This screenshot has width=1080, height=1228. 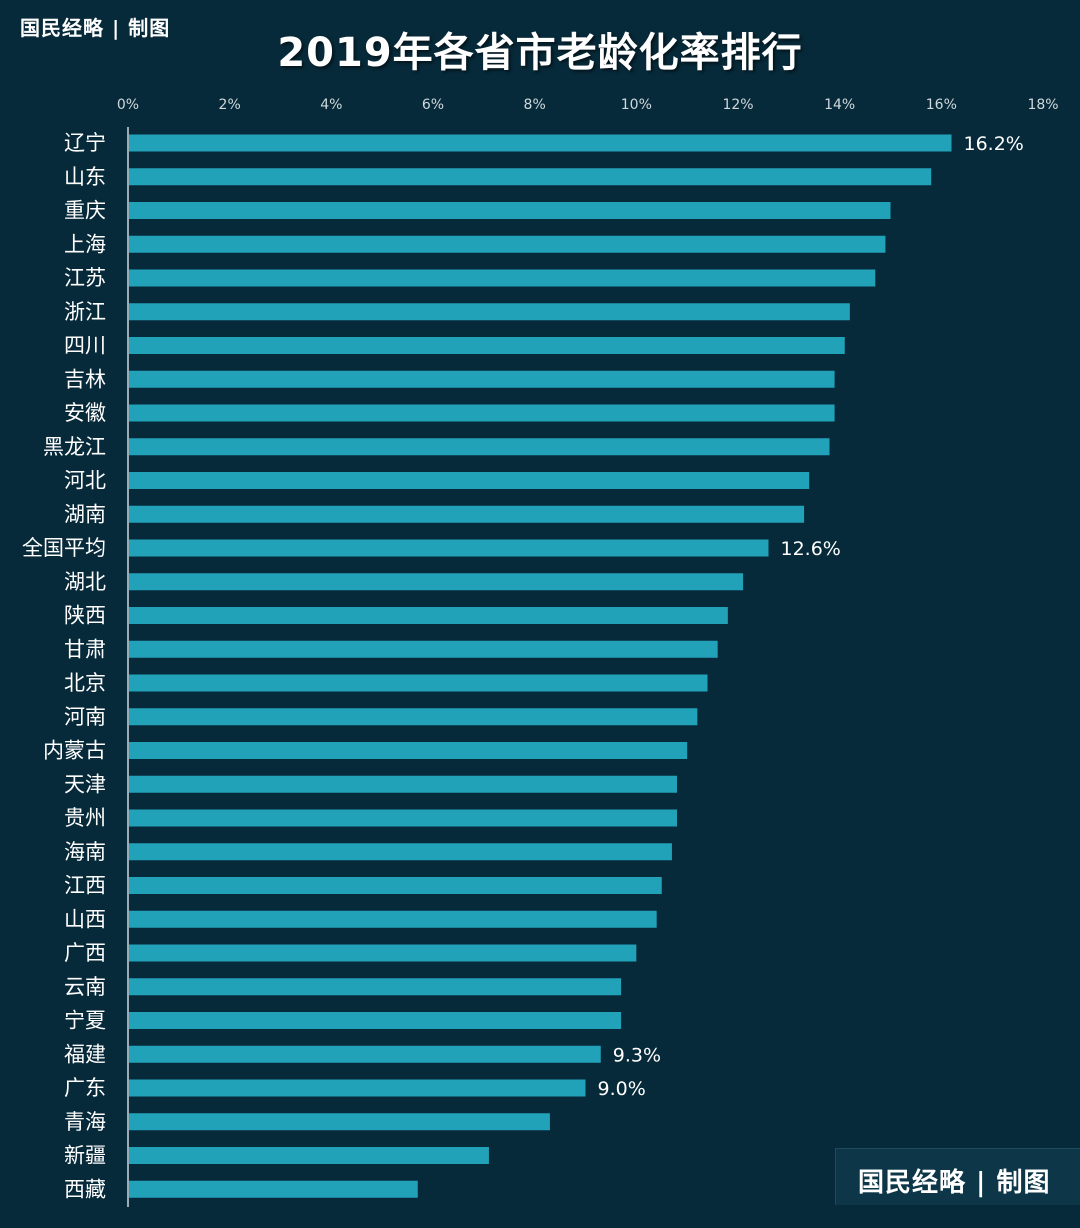 I want to click on category-label: 河北, so click(x=85, y=481).